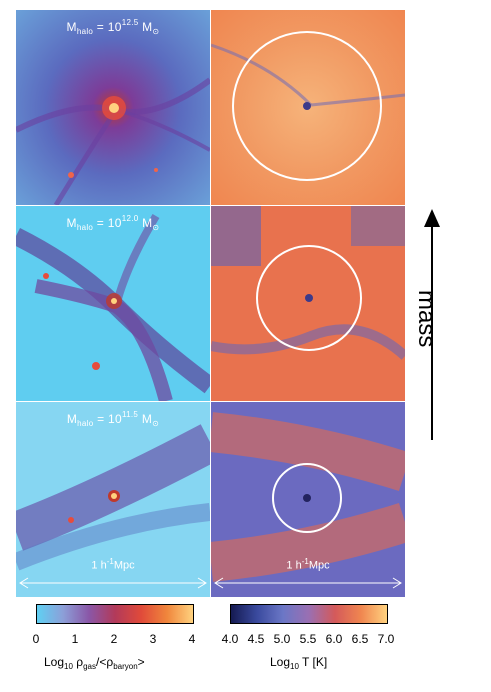 Image resolution: width=491 pixels, height=692 pixels. I want to click on temperature-panel-row3: 1 h-1Mpc, so click(308, 499).